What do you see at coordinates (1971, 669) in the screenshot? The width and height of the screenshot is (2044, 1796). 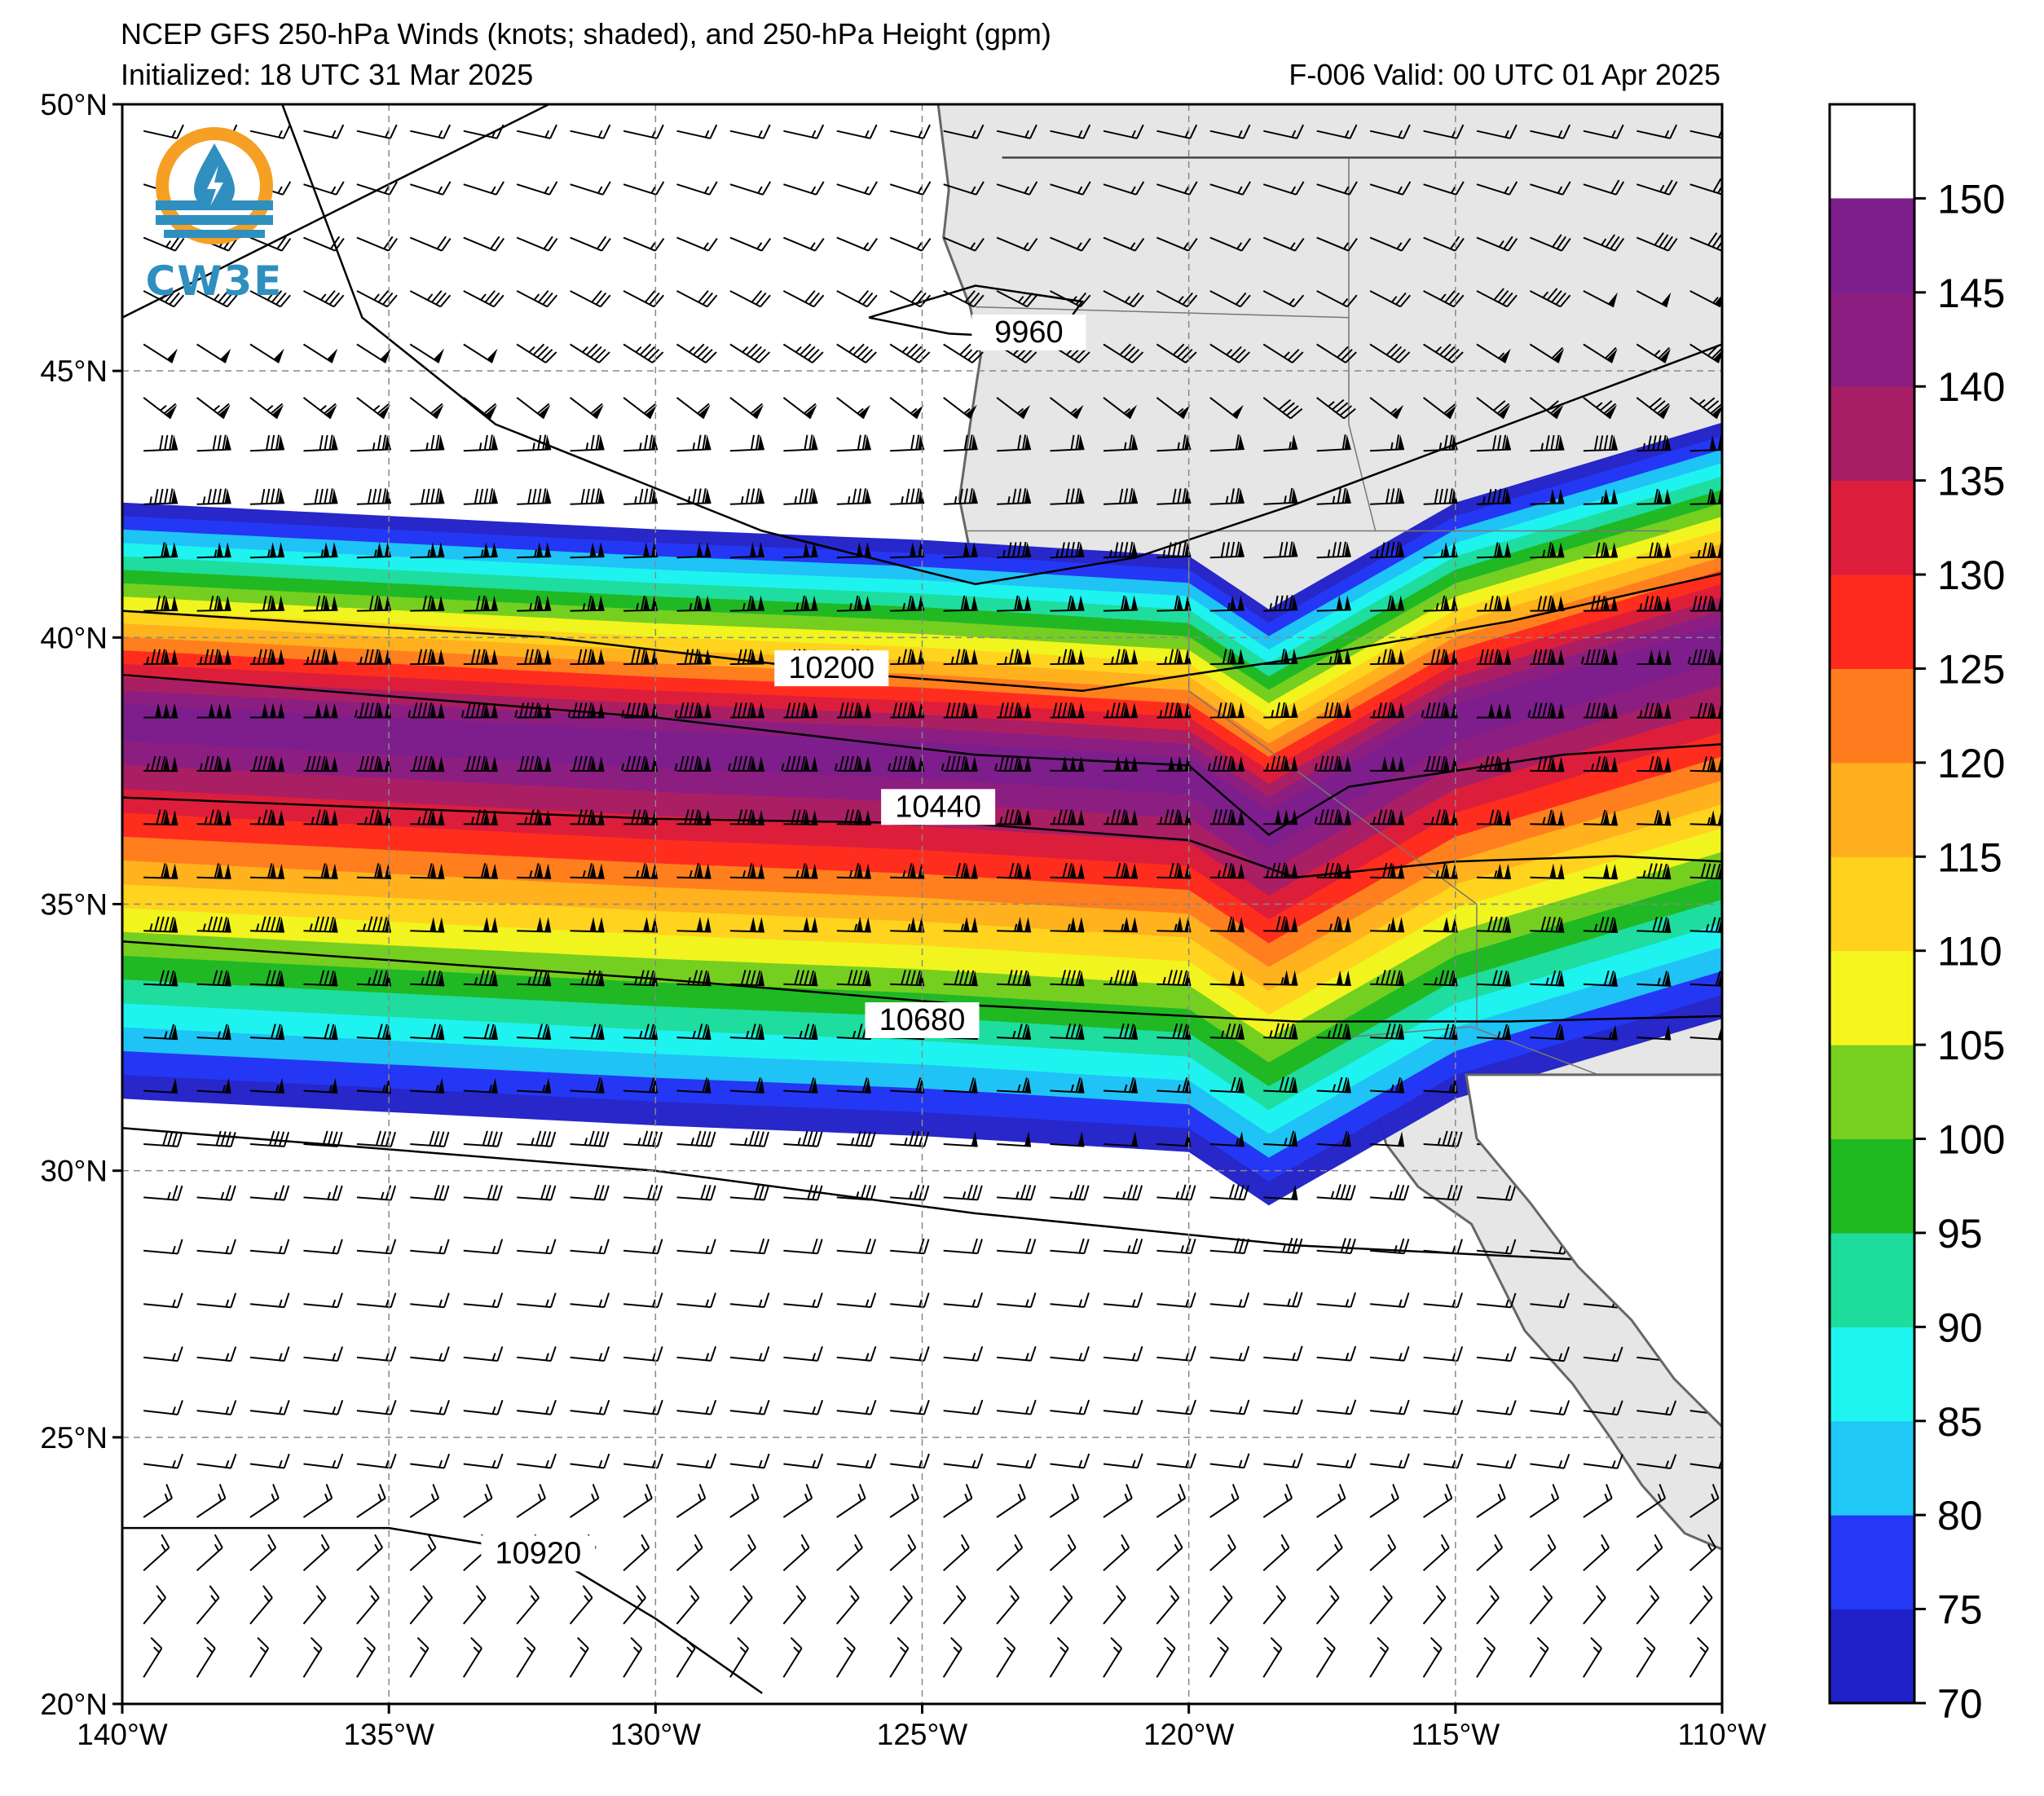 I see `colorbar-tick-label: 125` at bounding box center [1971, 669].